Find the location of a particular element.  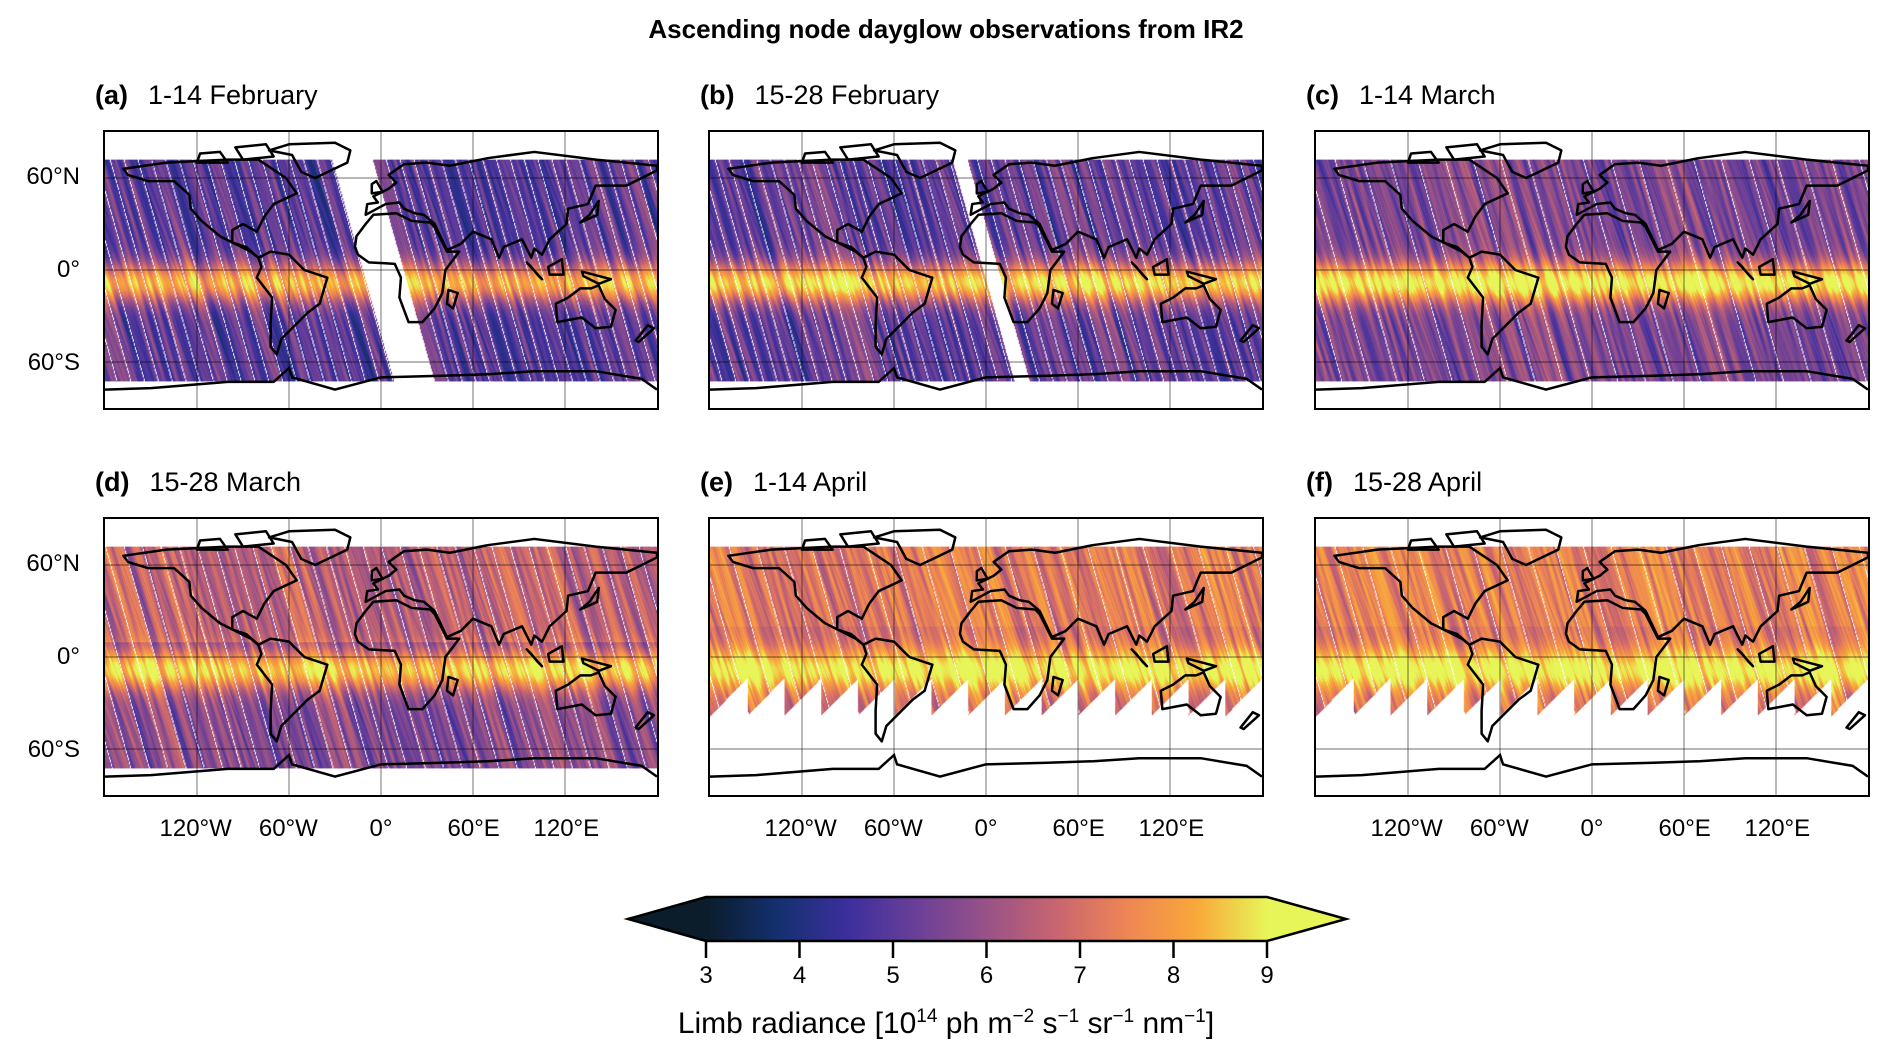

colorbar-tick-label: 3 is located at coordinates (706, 975).